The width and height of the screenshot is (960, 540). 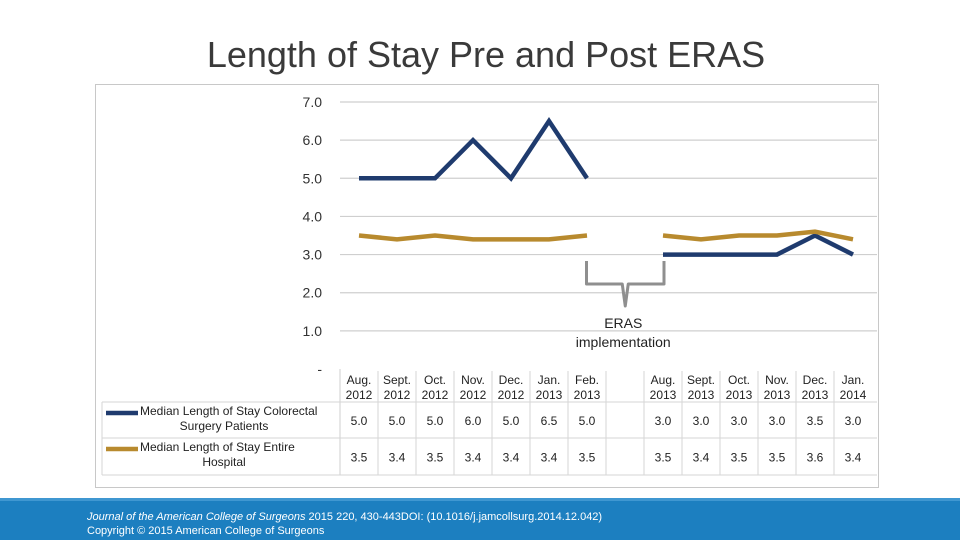 What do you see at coordinates (313, 216) in the screenshot?
I see `y-tick-label: 4.0` at bounding box center [313, 216].